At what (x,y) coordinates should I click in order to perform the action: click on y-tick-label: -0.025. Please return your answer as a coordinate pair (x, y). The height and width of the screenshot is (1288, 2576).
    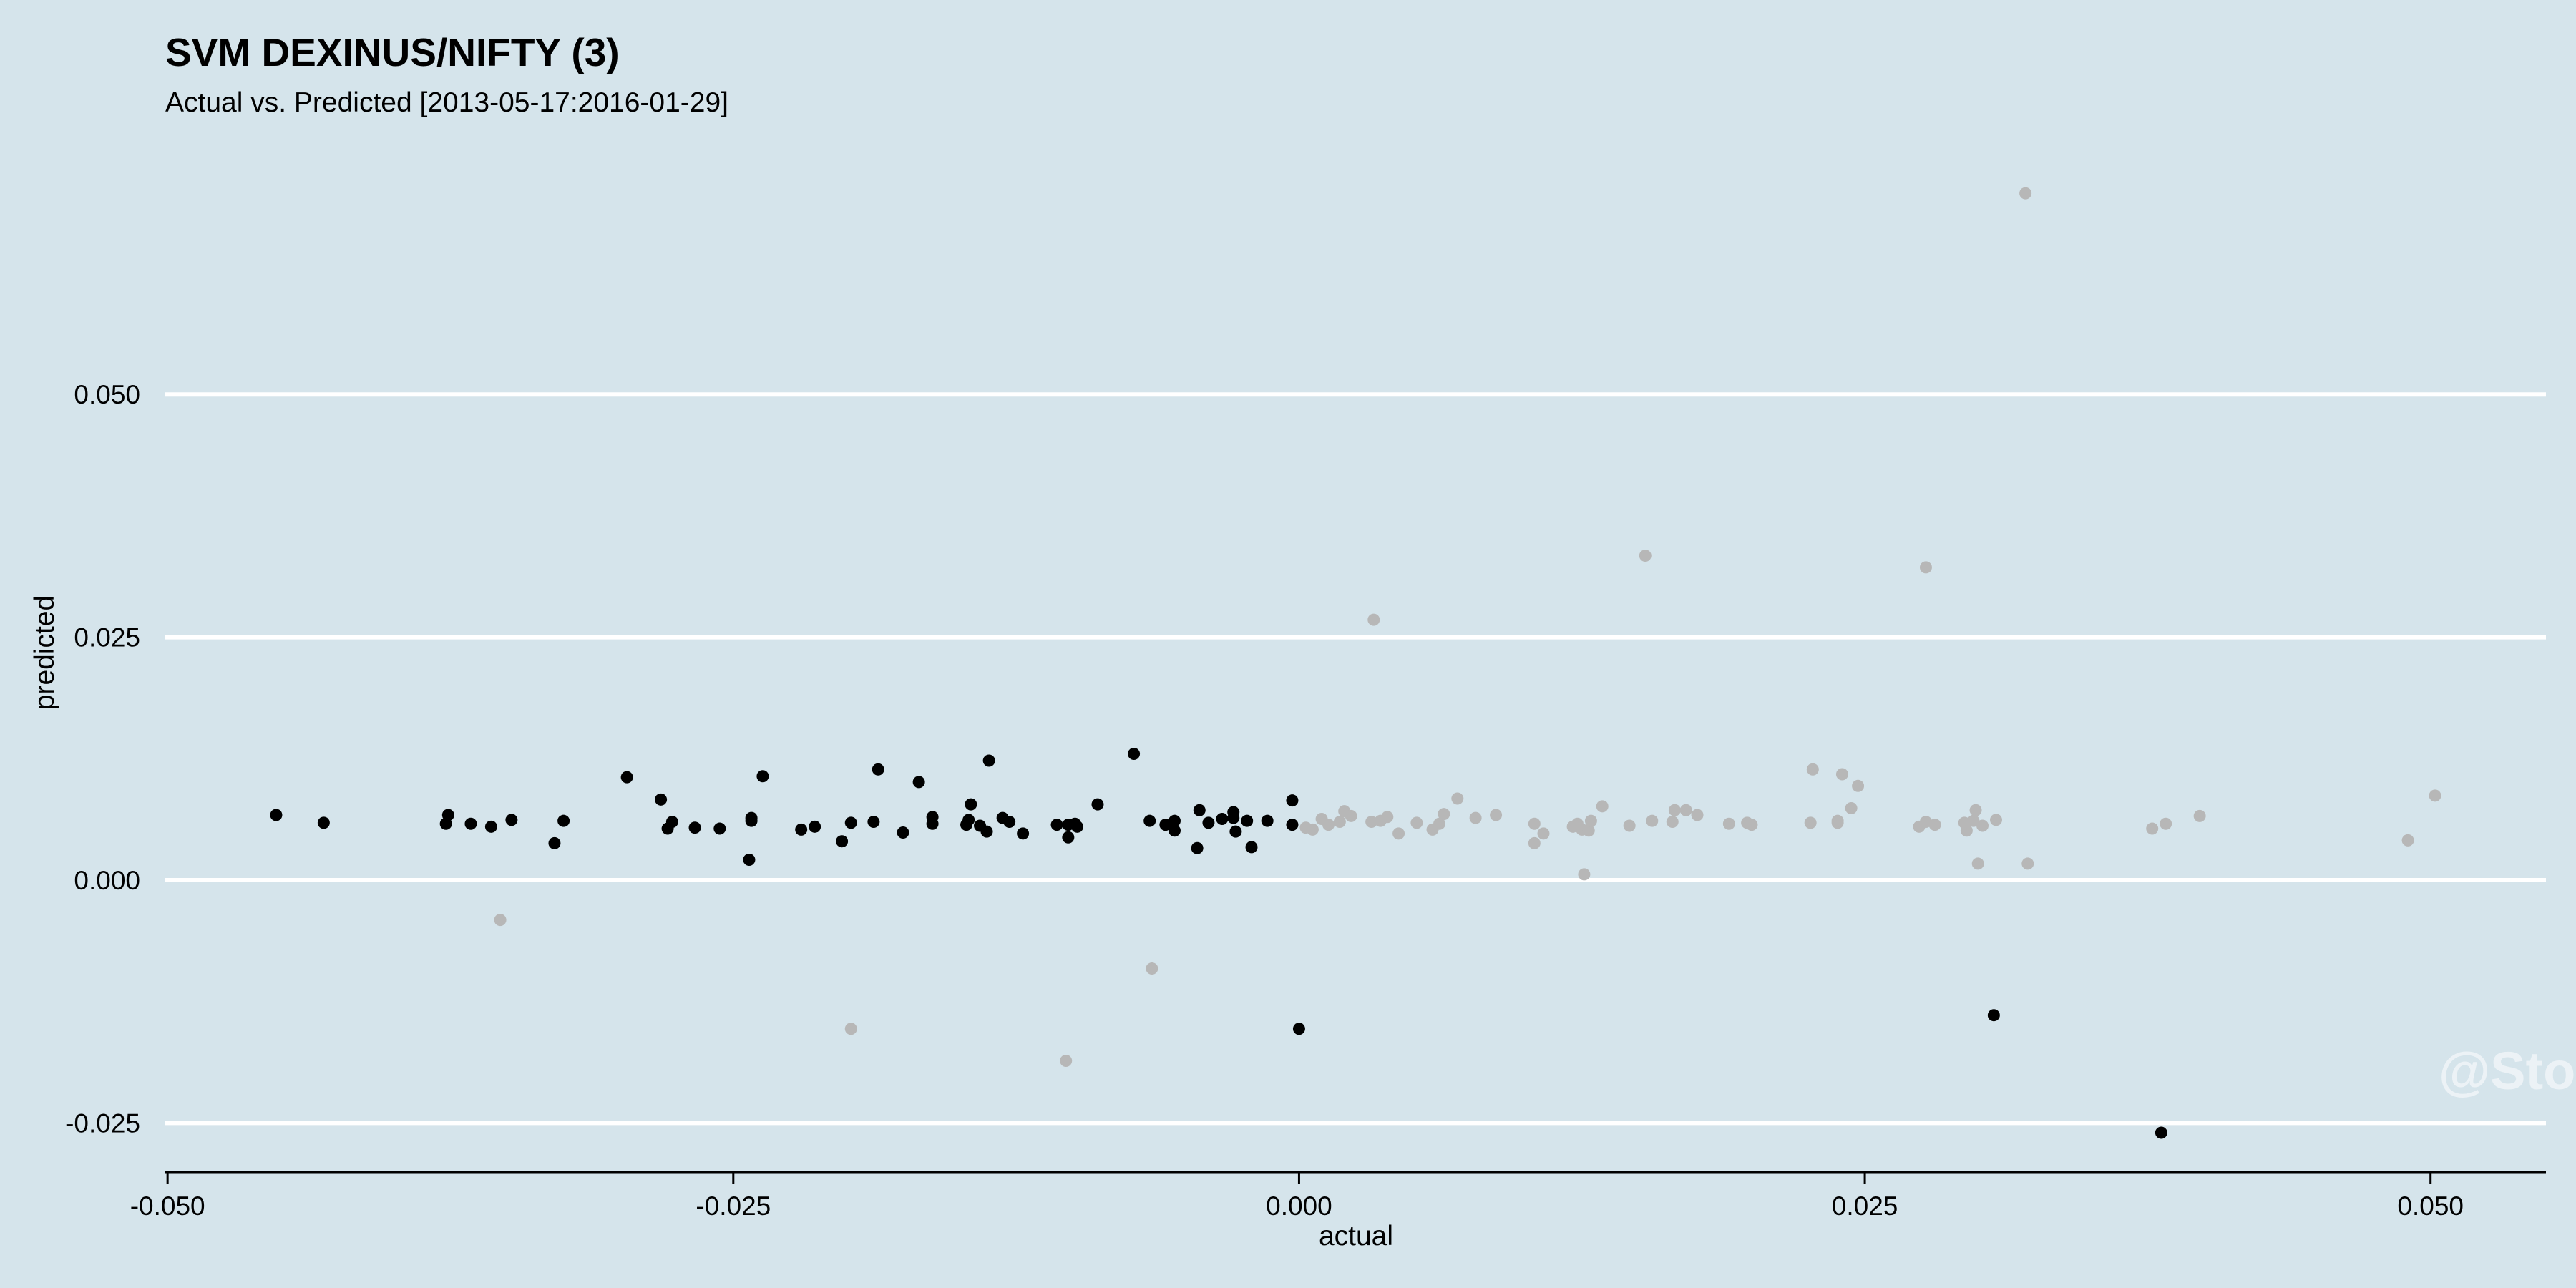
    Looking at the image, I should click on (102, 1123).